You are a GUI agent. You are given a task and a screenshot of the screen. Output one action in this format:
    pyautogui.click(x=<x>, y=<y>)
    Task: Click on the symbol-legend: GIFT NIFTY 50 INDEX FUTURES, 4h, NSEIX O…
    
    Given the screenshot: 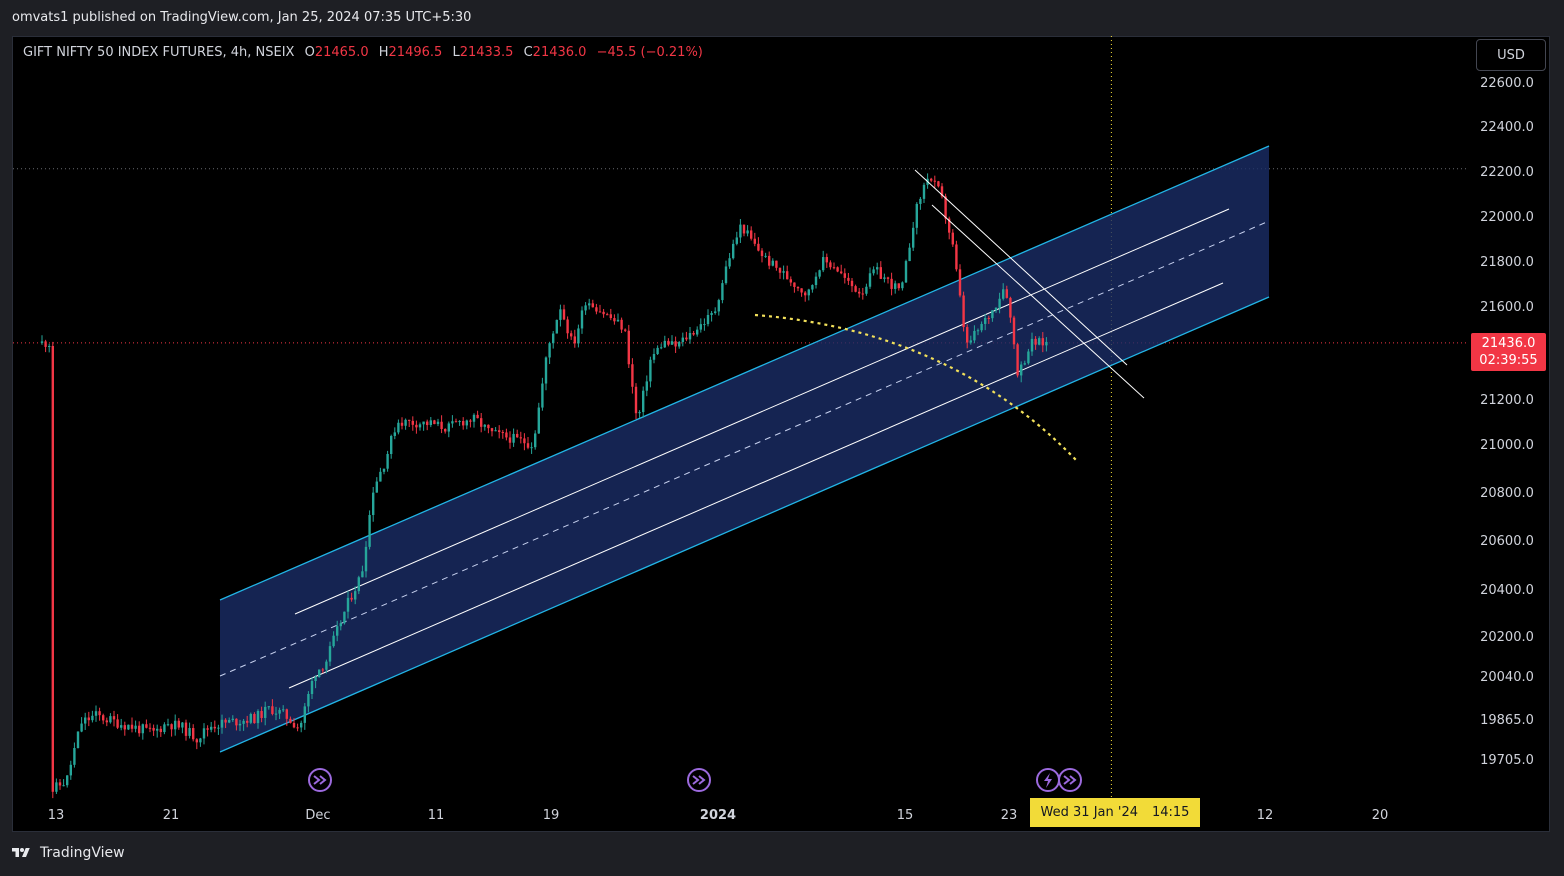 What is the action you would take?
    pyautogui.click(x=363, y=52)
    